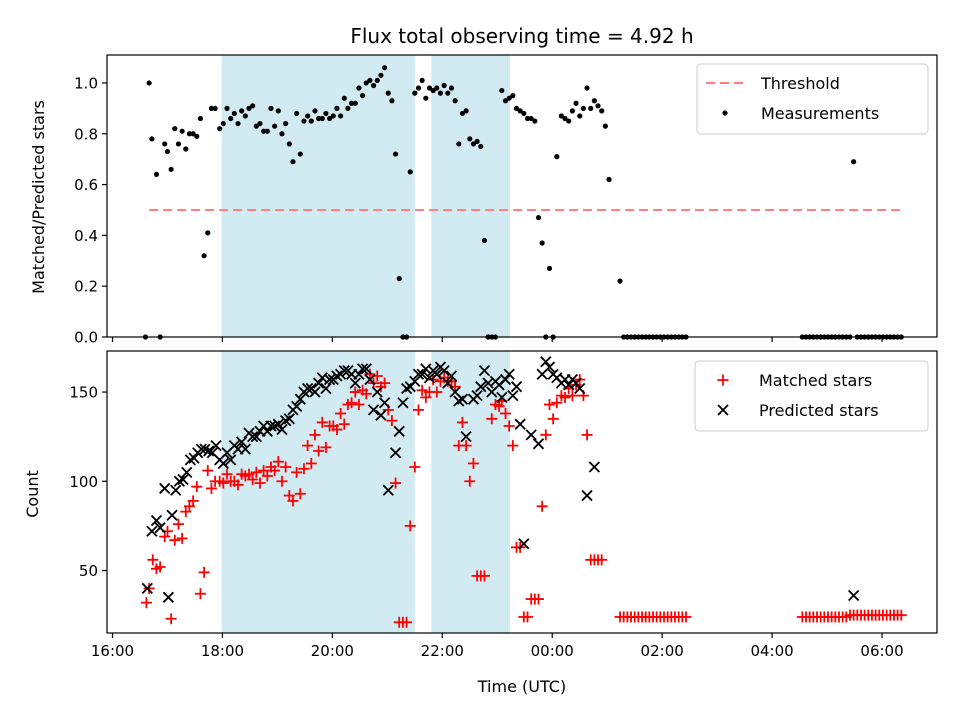 Image resolution: width=960 pixels, height=724 pixels. What do you see at coordinates (442, 651) in the screenshot?
I see `x-tick-label: 22:00` at bounding box center [442, 651].